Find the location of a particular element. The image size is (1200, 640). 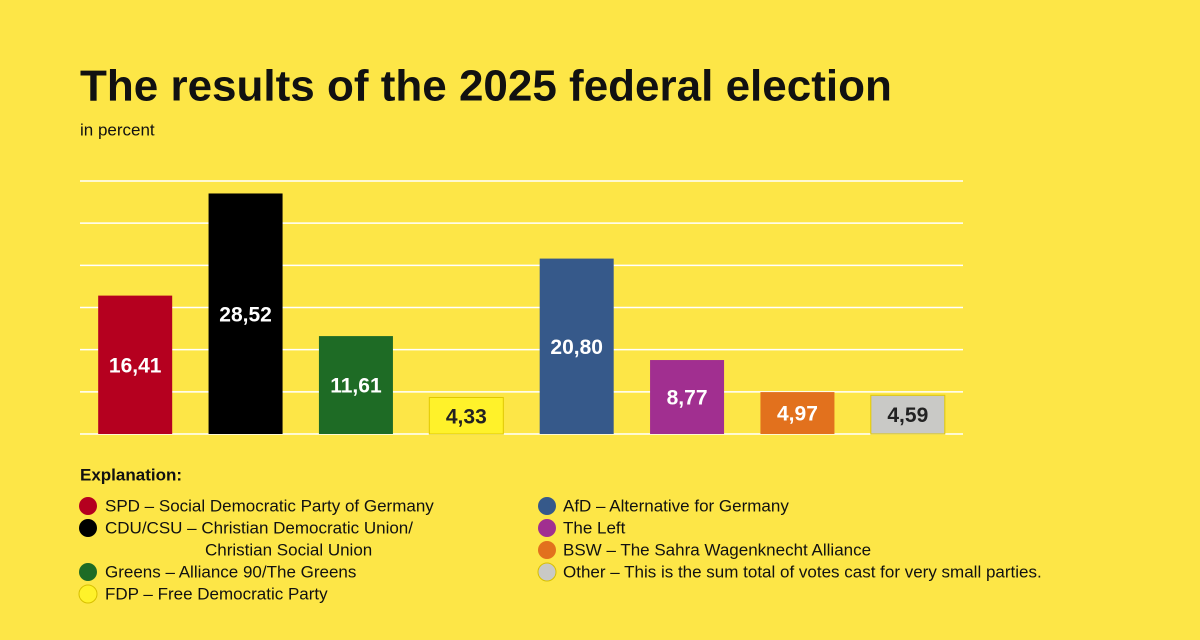

legend-label: Greens – Alliance 90/The Greens is located at coordinates (230, 571).